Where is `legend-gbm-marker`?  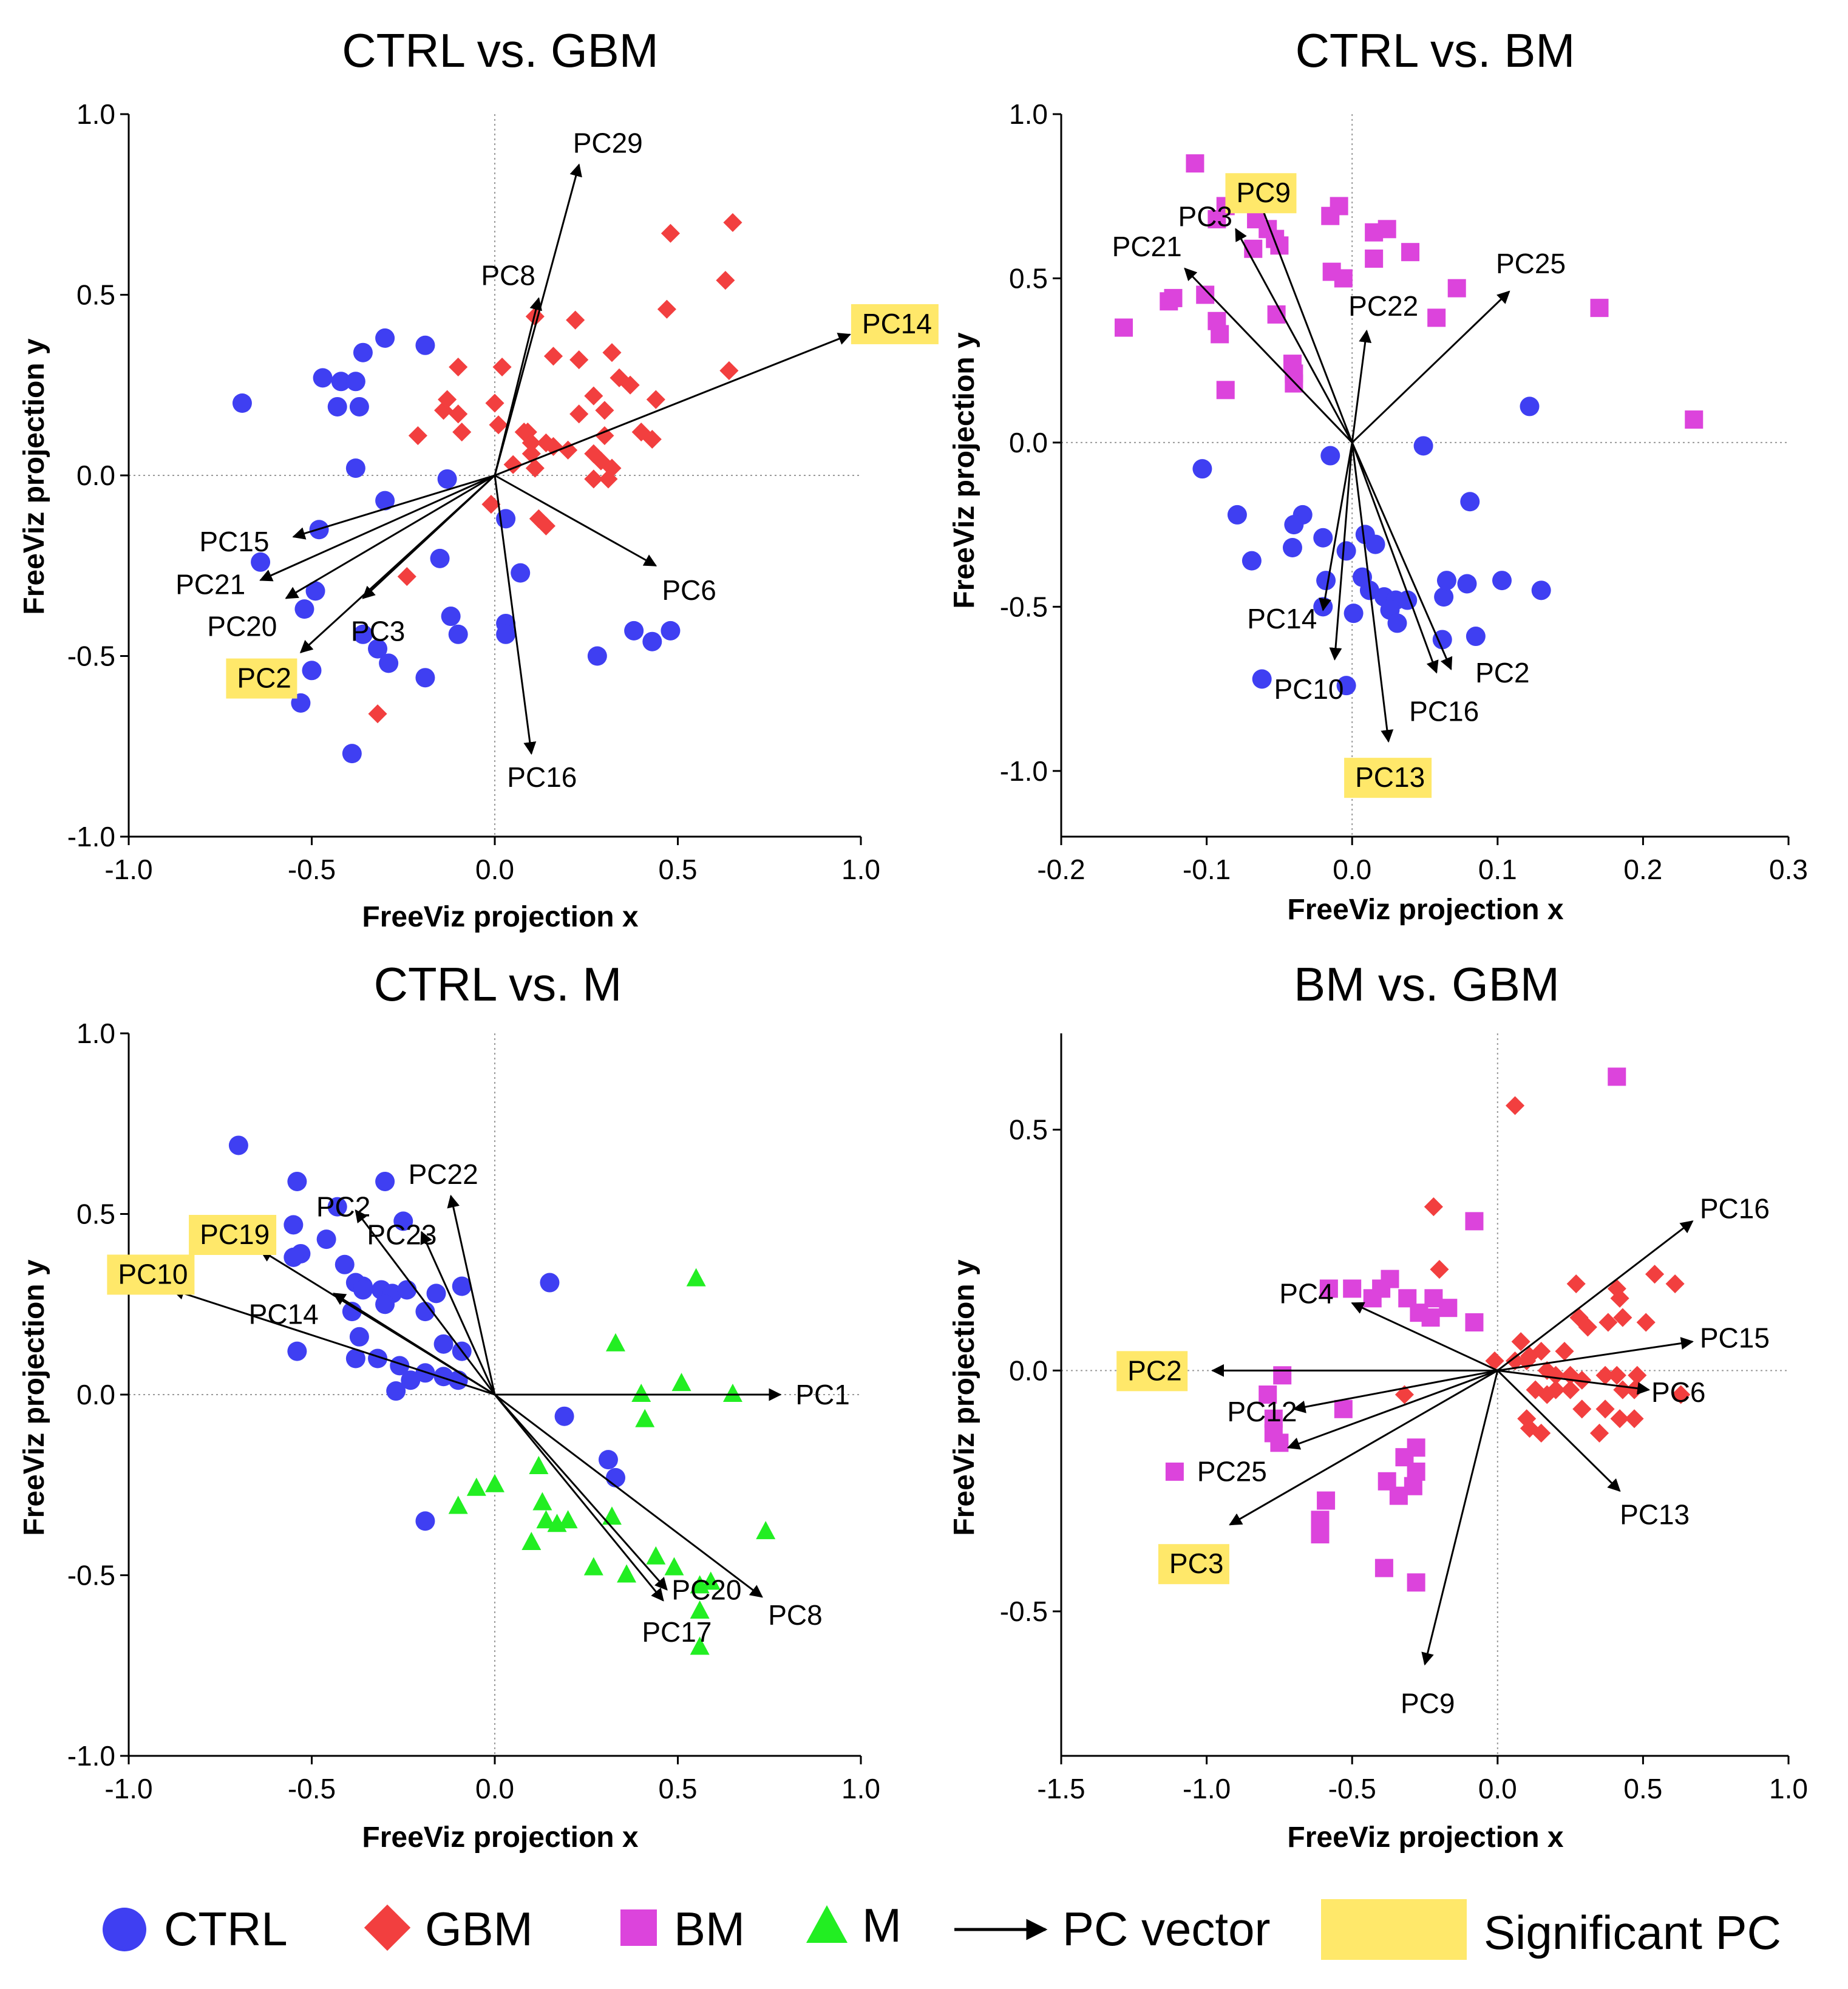
legend-gbm-marker is located at coordinates (387, 1927).